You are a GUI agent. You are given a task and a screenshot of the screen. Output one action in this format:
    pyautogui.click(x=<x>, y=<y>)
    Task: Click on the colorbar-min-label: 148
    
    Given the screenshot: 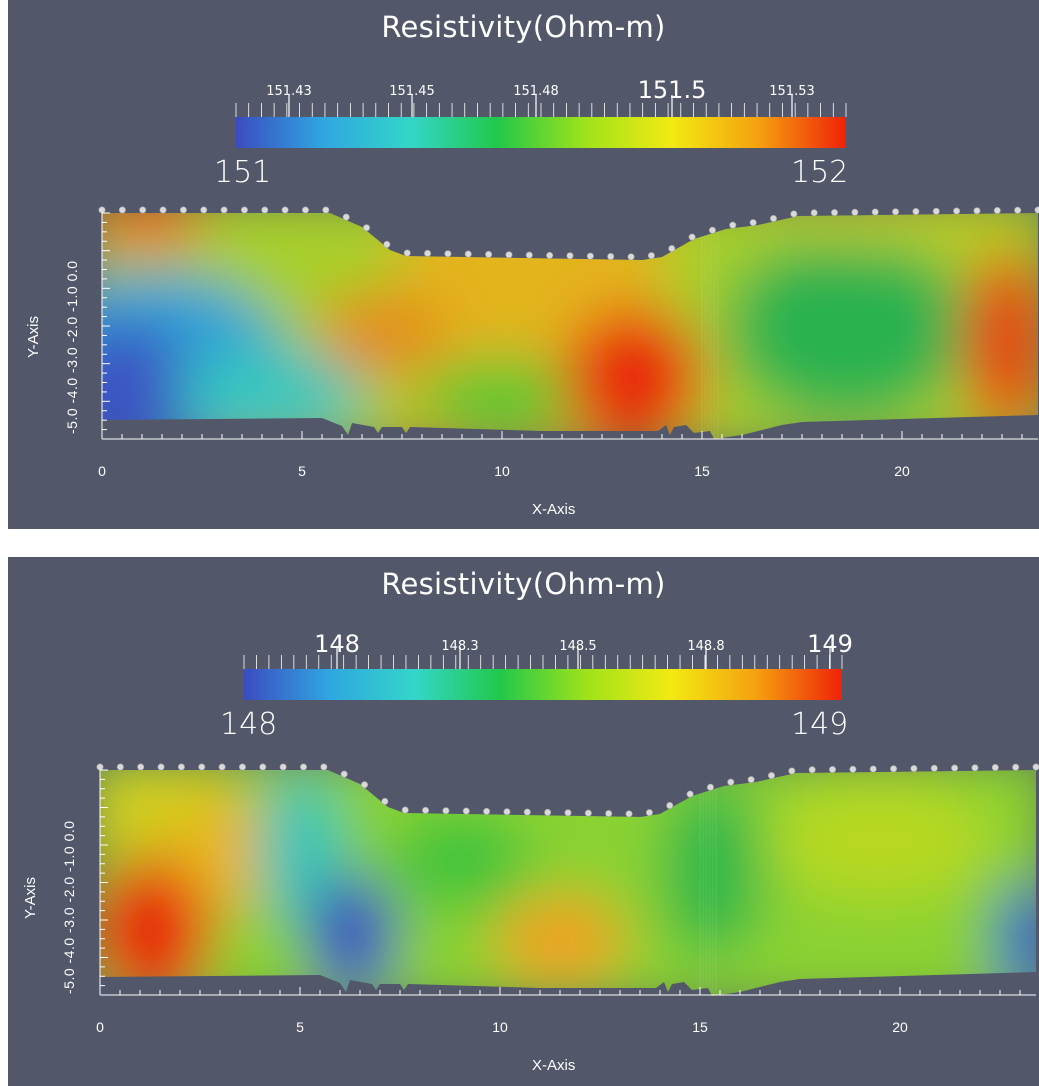 What is the action you would take?
    pyautogui.click(x=249, y=724)
    